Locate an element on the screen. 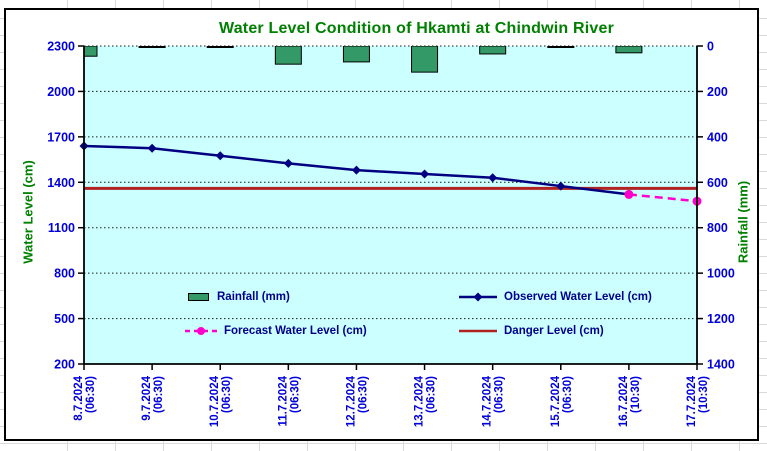  legend-label-forecast: Forecast Water Level (cm) is located at coordinates (295, 331).